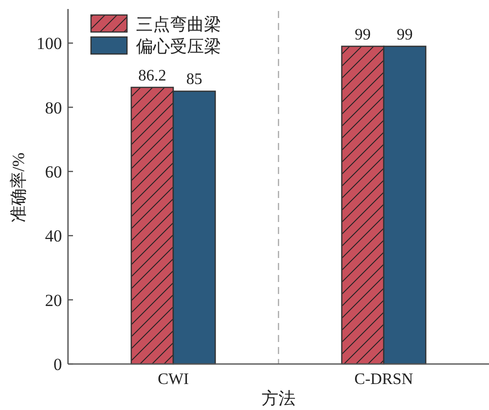 This screenshot has height=410, width=489. I want to click on y-axis-title: 准确率/%, so click(18, 187).